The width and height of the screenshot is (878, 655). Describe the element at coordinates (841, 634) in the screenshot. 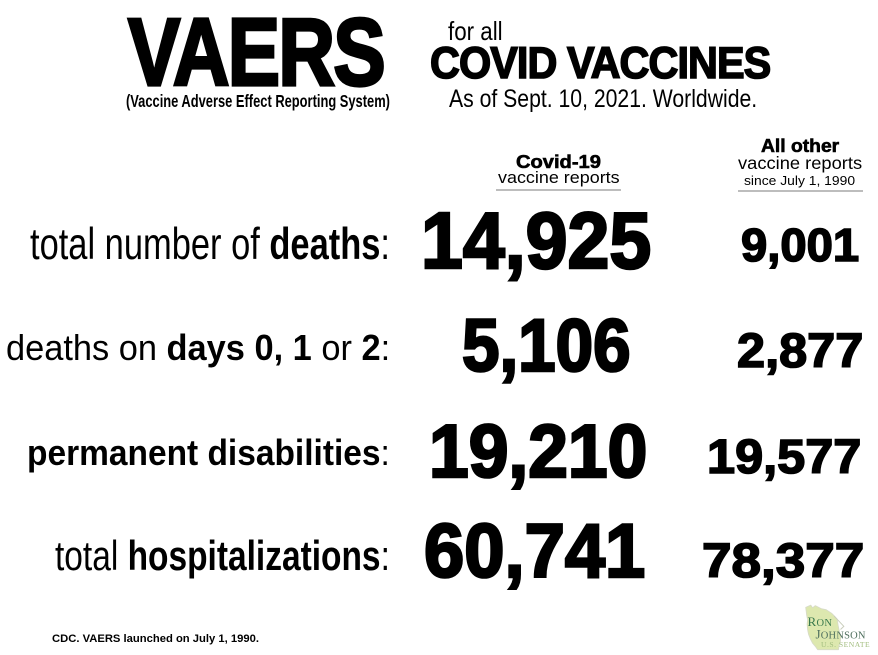

I see `svg-text: JOHNSON` at that location.